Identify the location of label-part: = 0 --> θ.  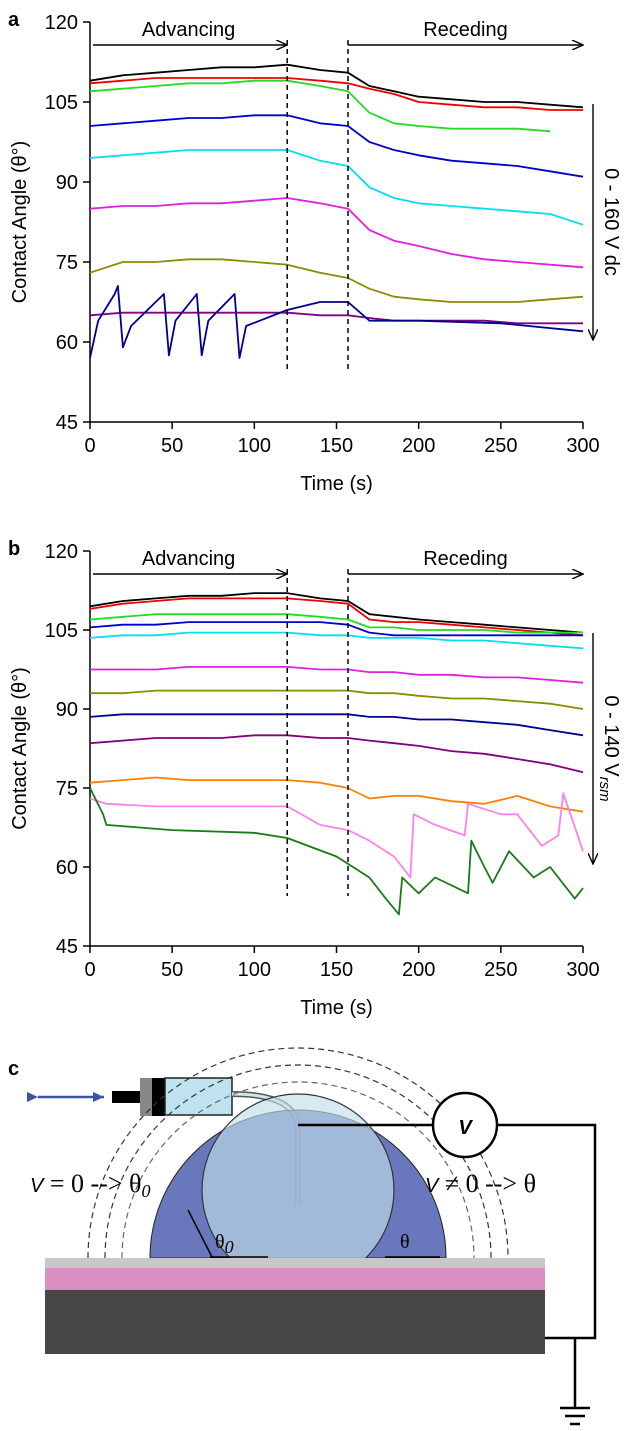
(92, 1183).